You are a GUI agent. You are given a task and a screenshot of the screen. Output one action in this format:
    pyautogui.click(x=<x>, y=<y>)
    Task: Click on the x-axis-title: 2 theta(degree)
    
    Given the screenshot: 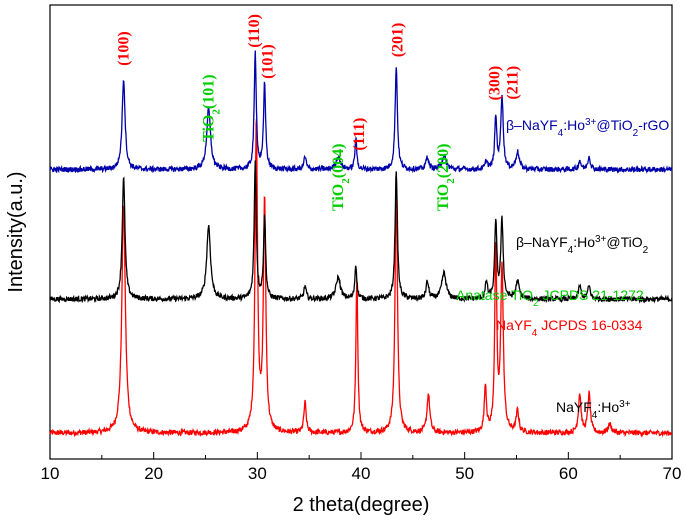 What is the action you would take?
    pyautogui.click(x=361, y=505)
    